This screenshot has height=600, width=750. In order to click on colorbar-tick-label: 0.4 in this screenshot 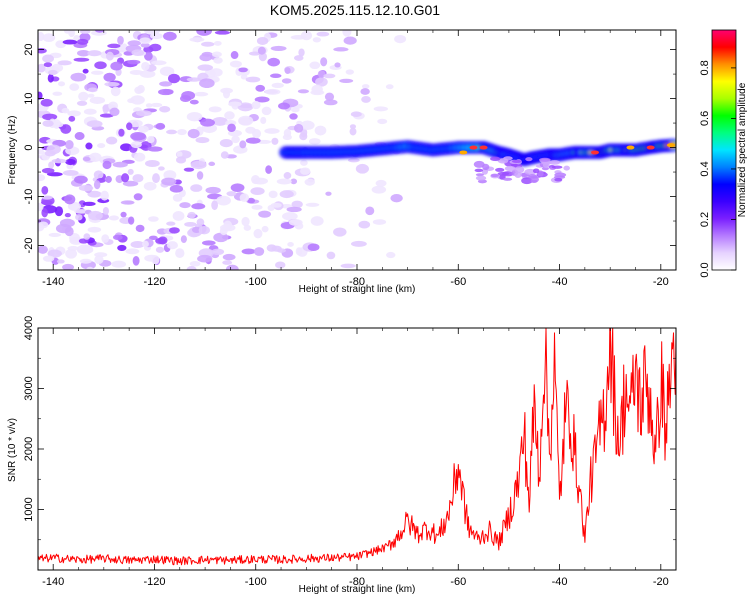, I will do `click(705, 168)`.